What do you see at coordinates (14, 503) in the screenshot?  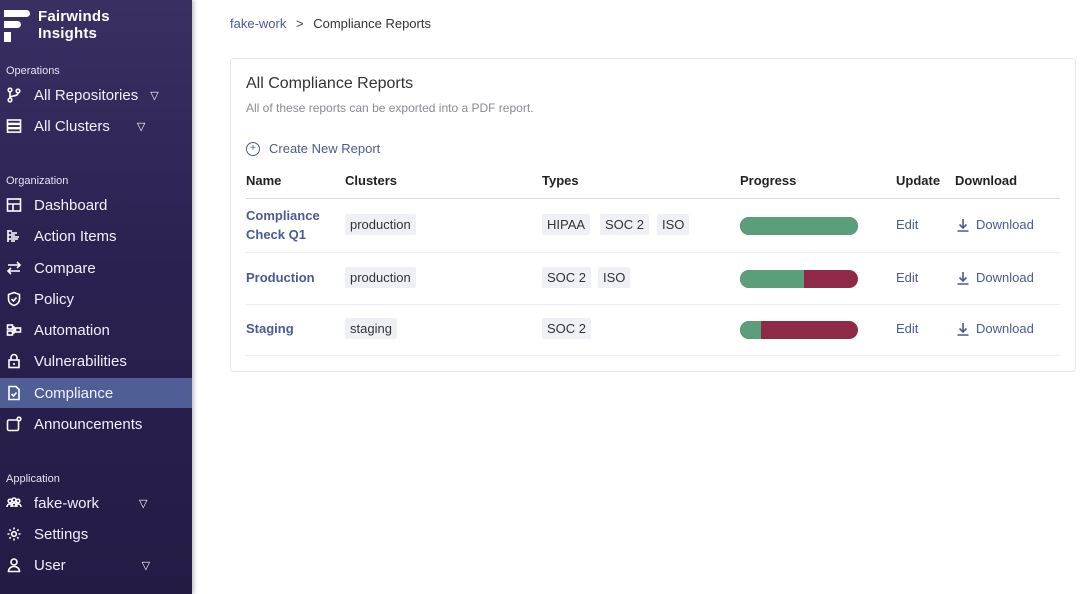 I see `team-icon` at bounding box center [14, 503].